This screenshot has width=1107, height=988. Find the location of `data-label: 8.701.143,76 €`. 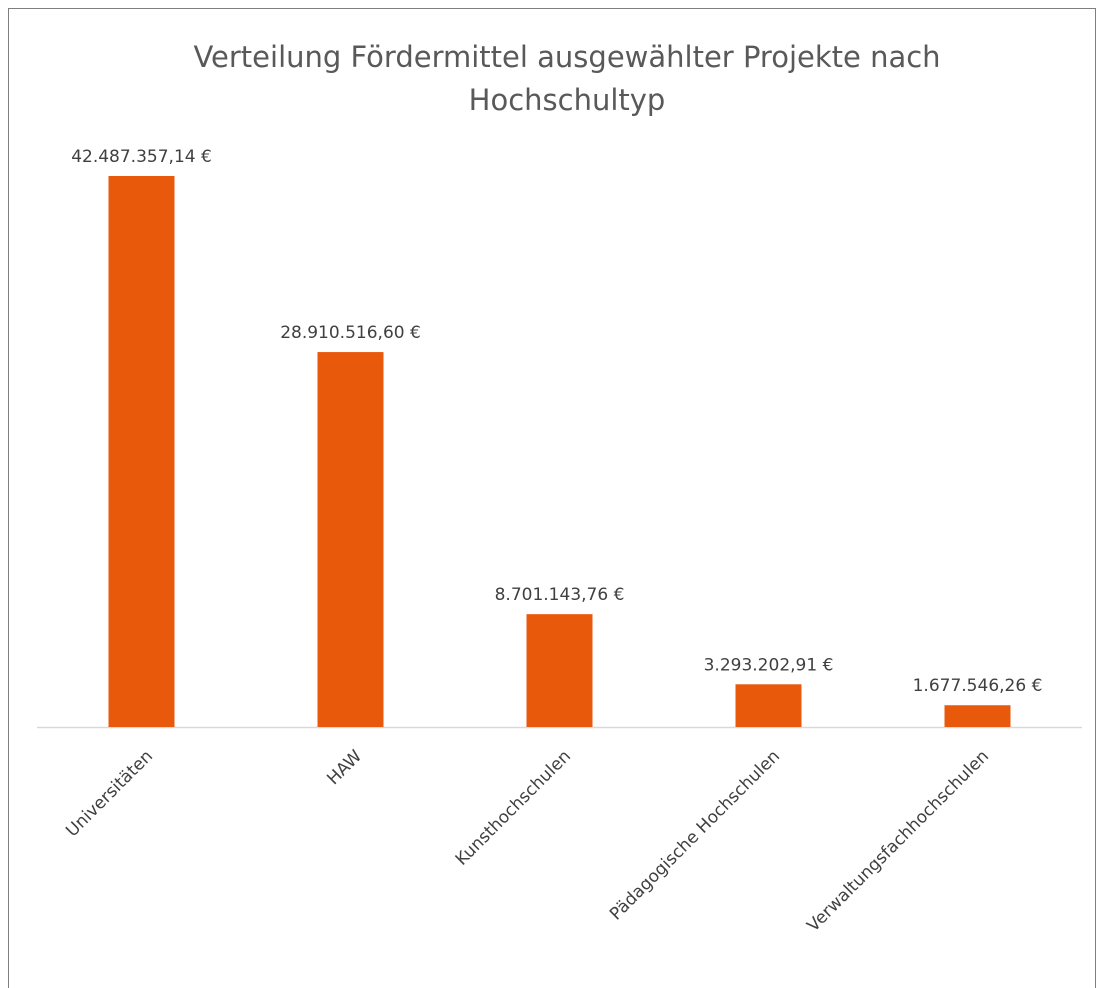

data-label: 8.701.143,76 € is located at coordinates (560, 595).